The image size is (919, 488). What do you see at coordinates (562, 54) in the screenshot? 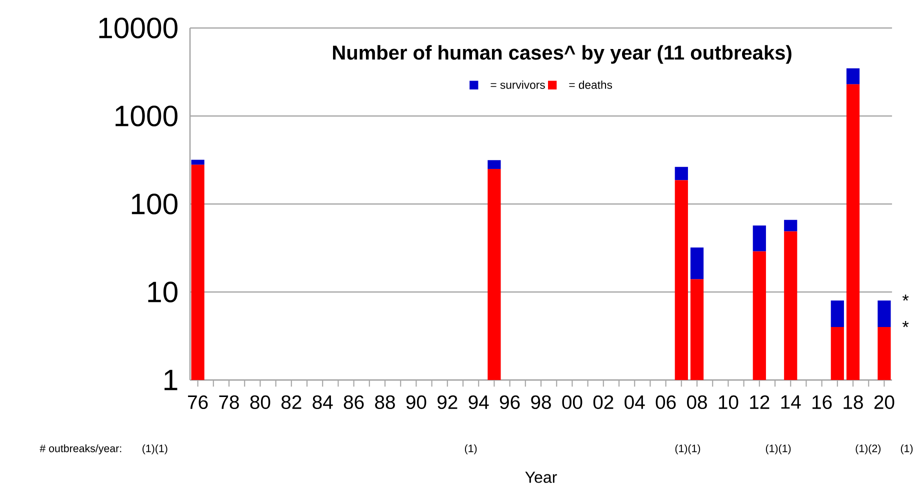
I see `text: Number of human cases^ by year (11 outbreaks)` at bounding box center [562, 54].